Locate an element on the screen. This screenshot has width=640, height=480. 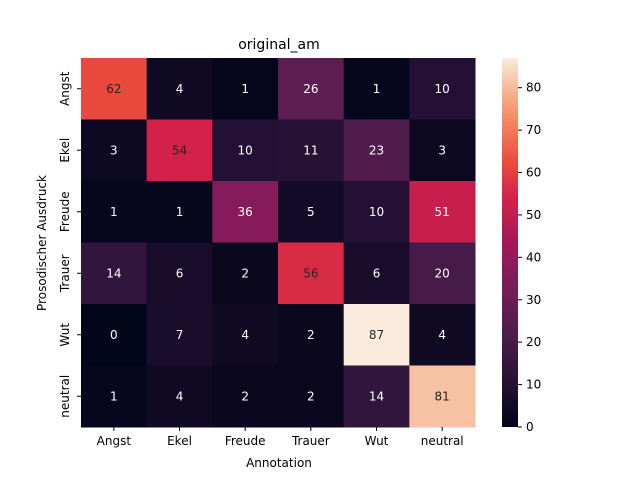
cell-value-label: 81 is located at coordinates (442, 396).